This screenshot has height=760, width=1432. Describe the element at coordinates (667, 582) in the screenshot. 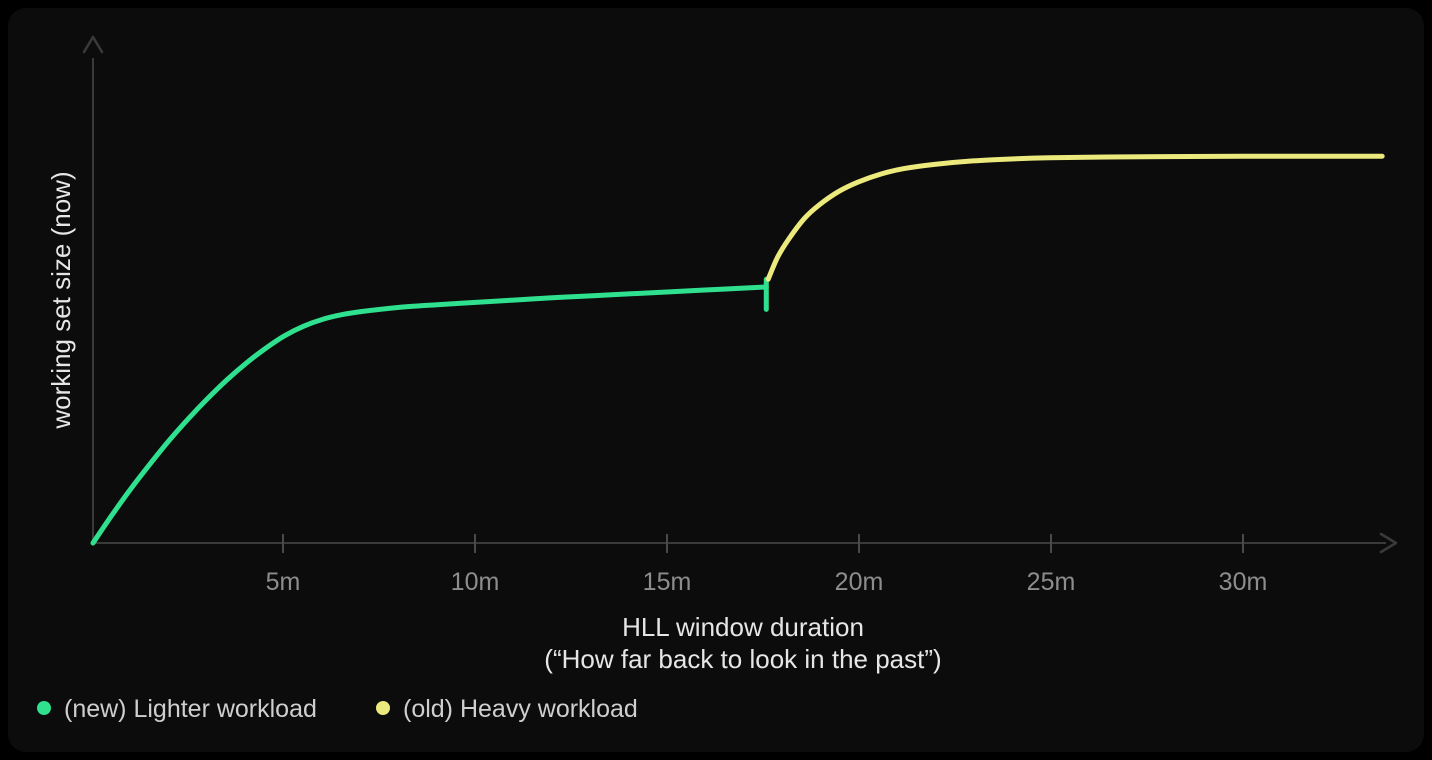

I see `x-tick-label-15m: 15m` at that location.